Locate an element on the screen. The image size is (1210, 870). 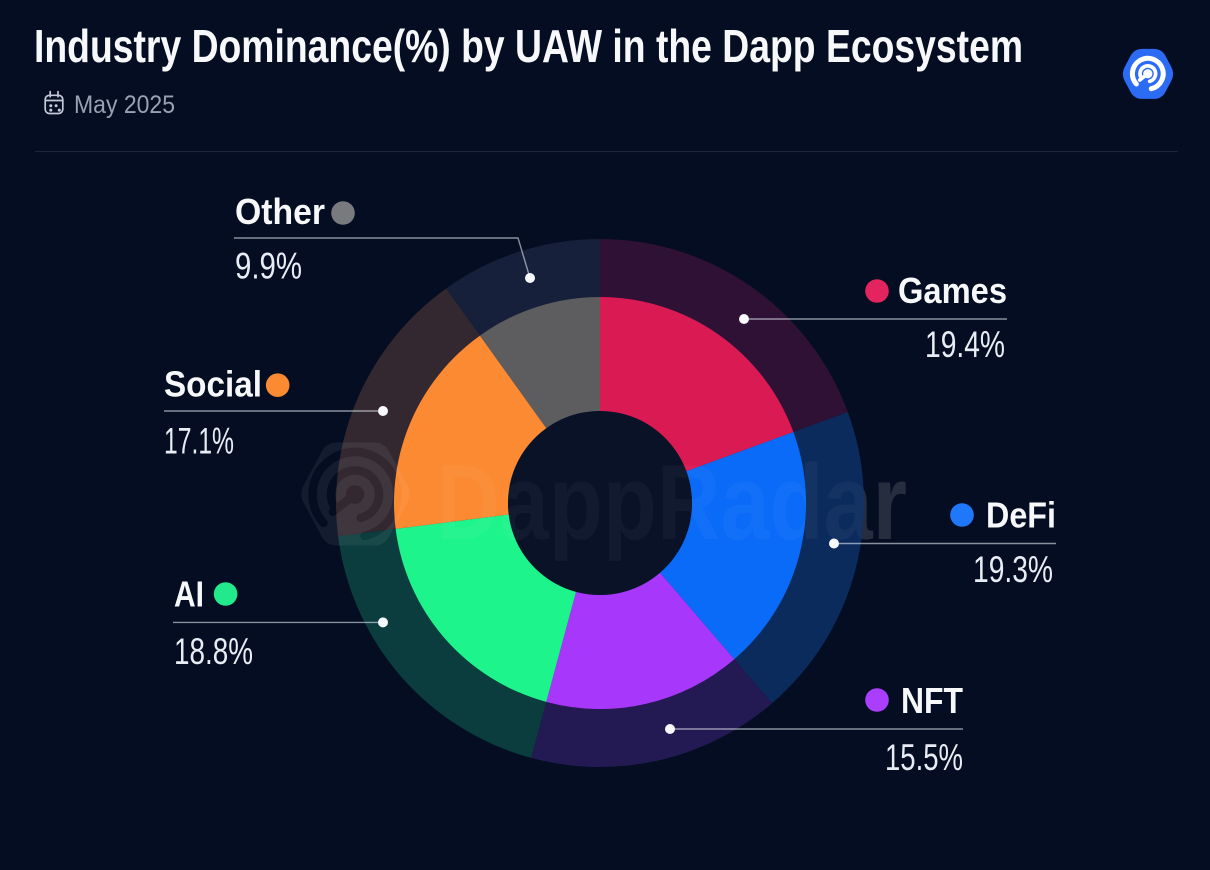
svg-text: 15.5% is located at coordinates (924, 757).